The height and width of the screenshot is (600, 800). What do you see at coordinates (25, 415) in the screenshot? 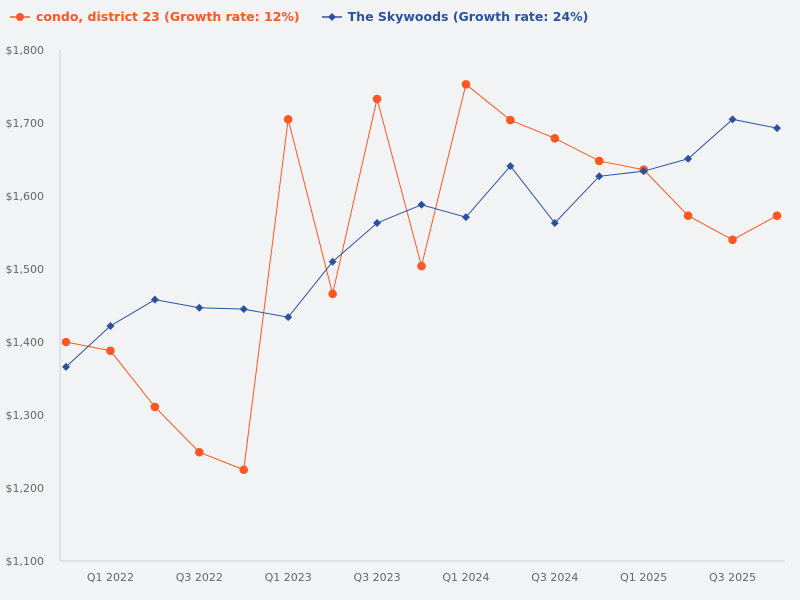
I see `y-tick-label: $1,300` at bounding box center [25, 415].